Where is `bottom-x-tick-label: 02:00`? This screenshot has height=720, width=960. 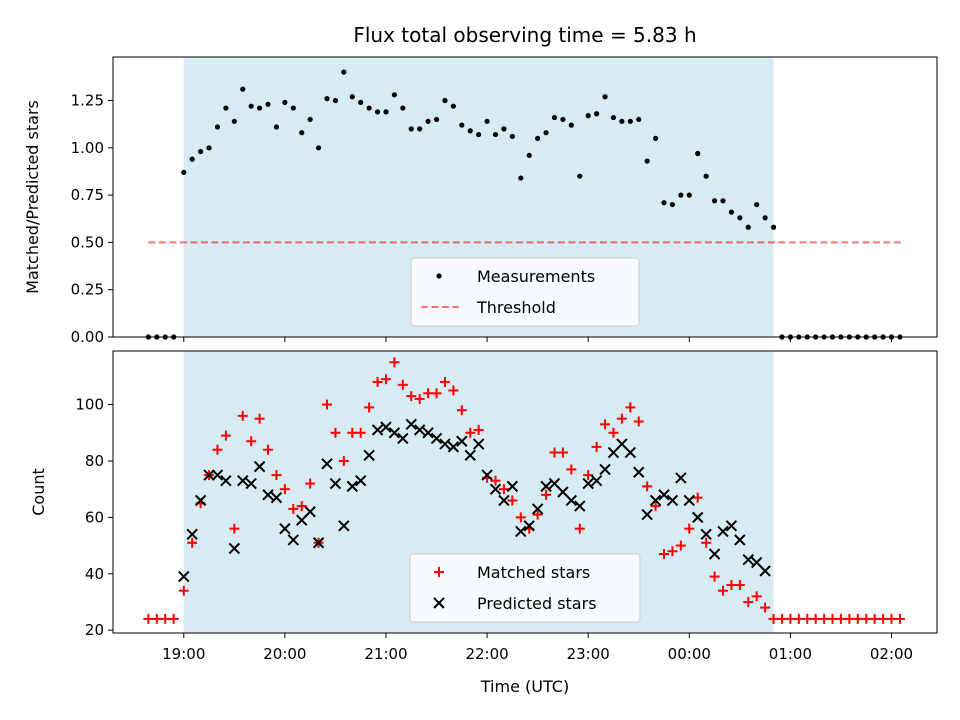
bottom-x-tick-label: 02:00 is located at coordinates (891, 654).